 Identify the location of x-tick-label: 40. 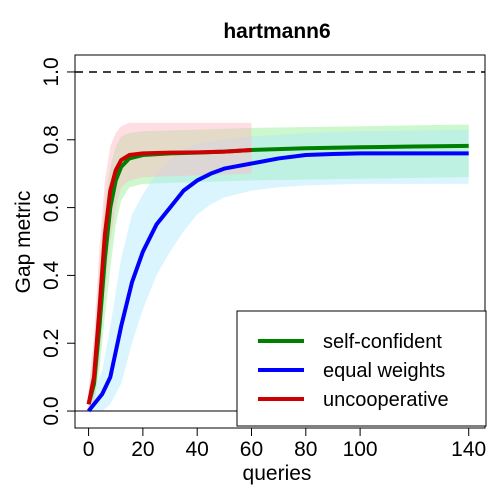
(197, 449).